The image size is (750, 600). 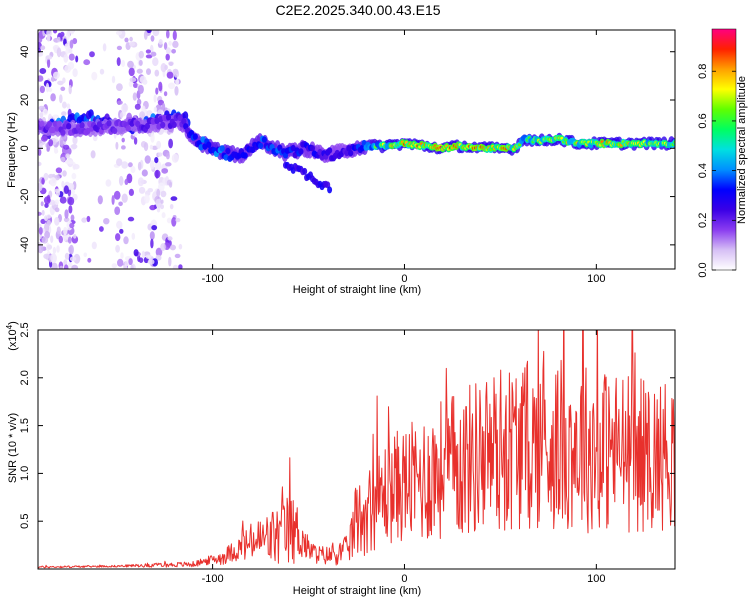 I want to click on spectrogram-y-tick-label: 0, so click(x=25, y=148).